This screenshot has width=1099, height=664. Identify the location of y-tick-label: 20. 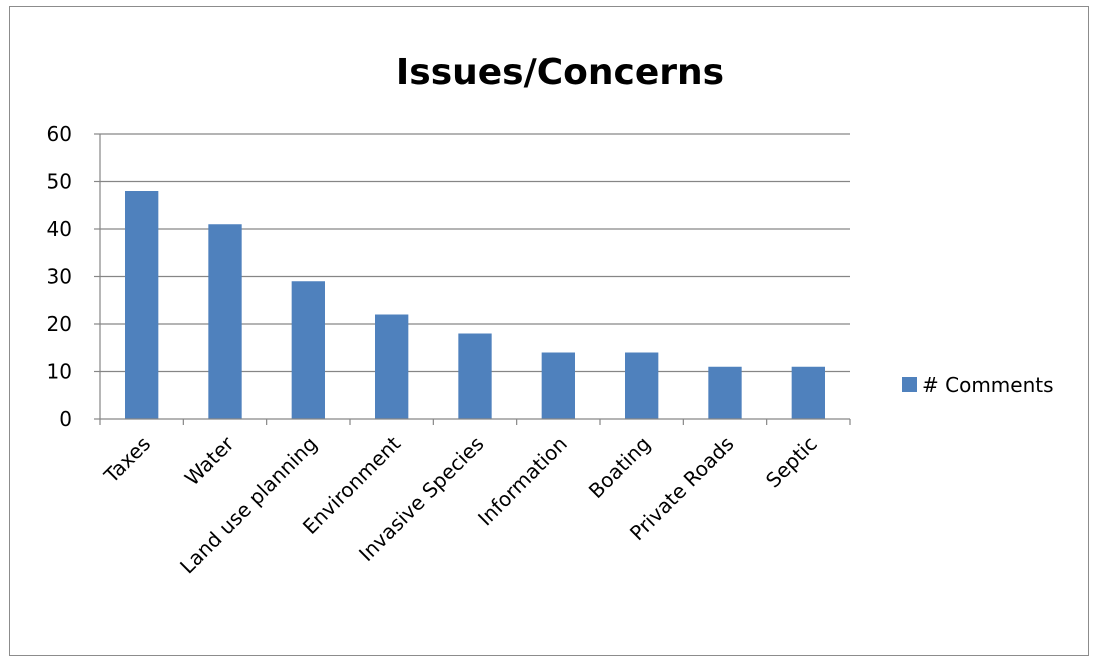
(59, 324).